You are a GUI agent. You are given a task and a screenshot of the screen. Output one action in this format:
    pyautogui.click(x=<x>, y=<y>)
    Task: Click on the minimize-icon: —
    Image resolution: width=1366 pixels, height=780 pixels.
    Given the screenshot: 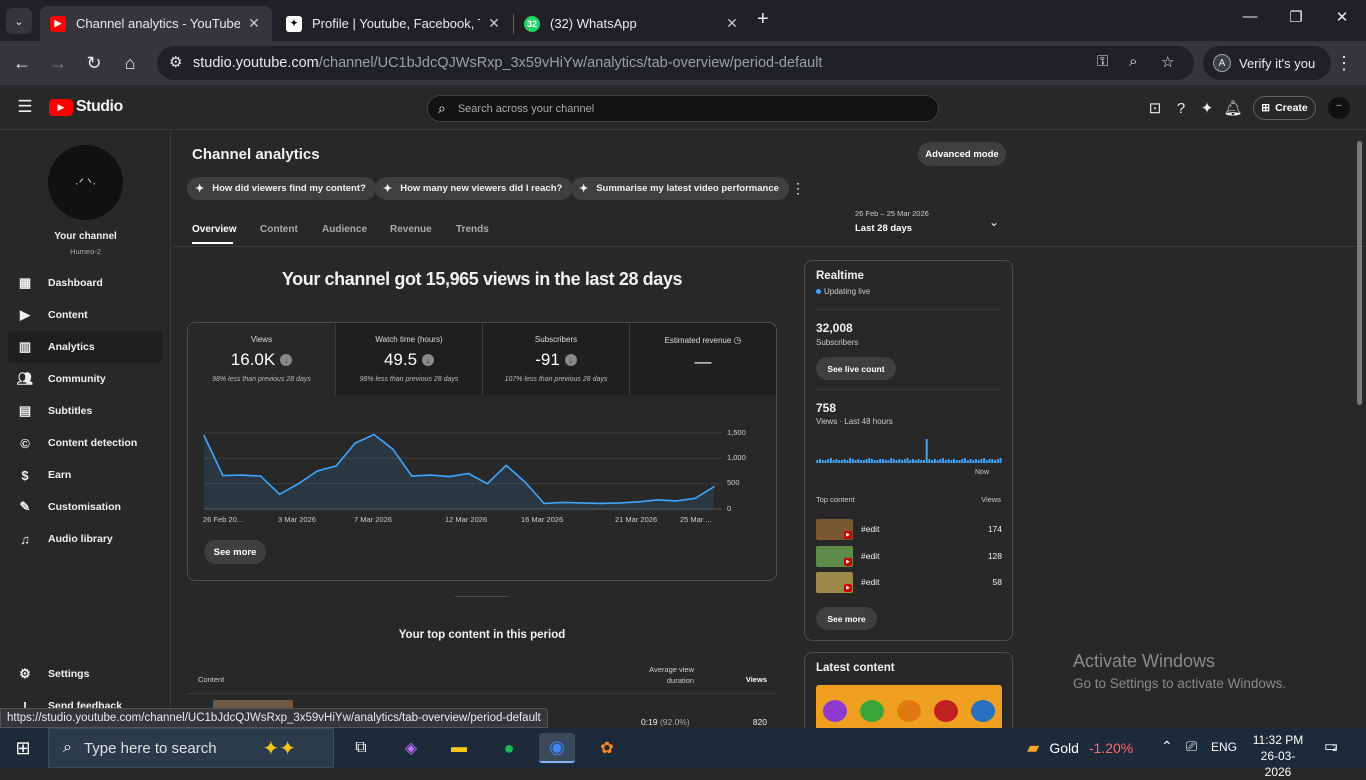 What is the action you would take?
    pyautogui.click(x=1250, y=16)
    